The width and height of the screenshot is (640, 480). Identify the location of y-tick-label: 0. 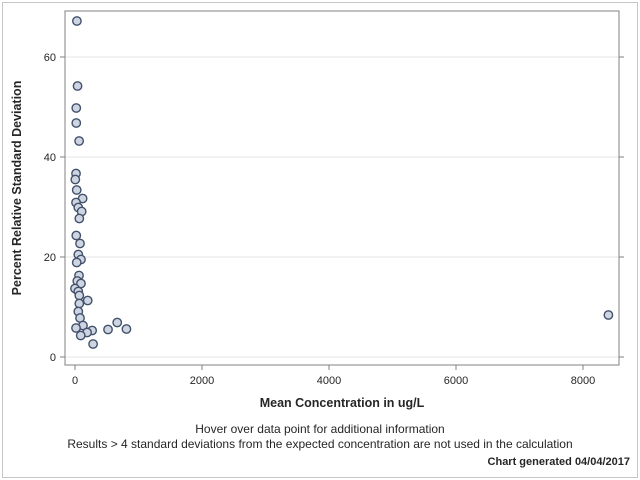
(53, 358).